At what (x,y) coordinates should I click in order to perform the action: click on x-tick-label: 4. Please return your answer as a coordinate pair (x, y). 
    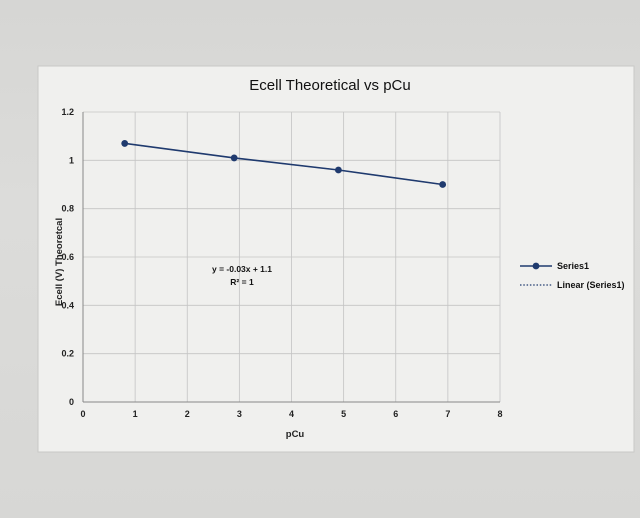
    Looking at the image, I should click on (291, 414).